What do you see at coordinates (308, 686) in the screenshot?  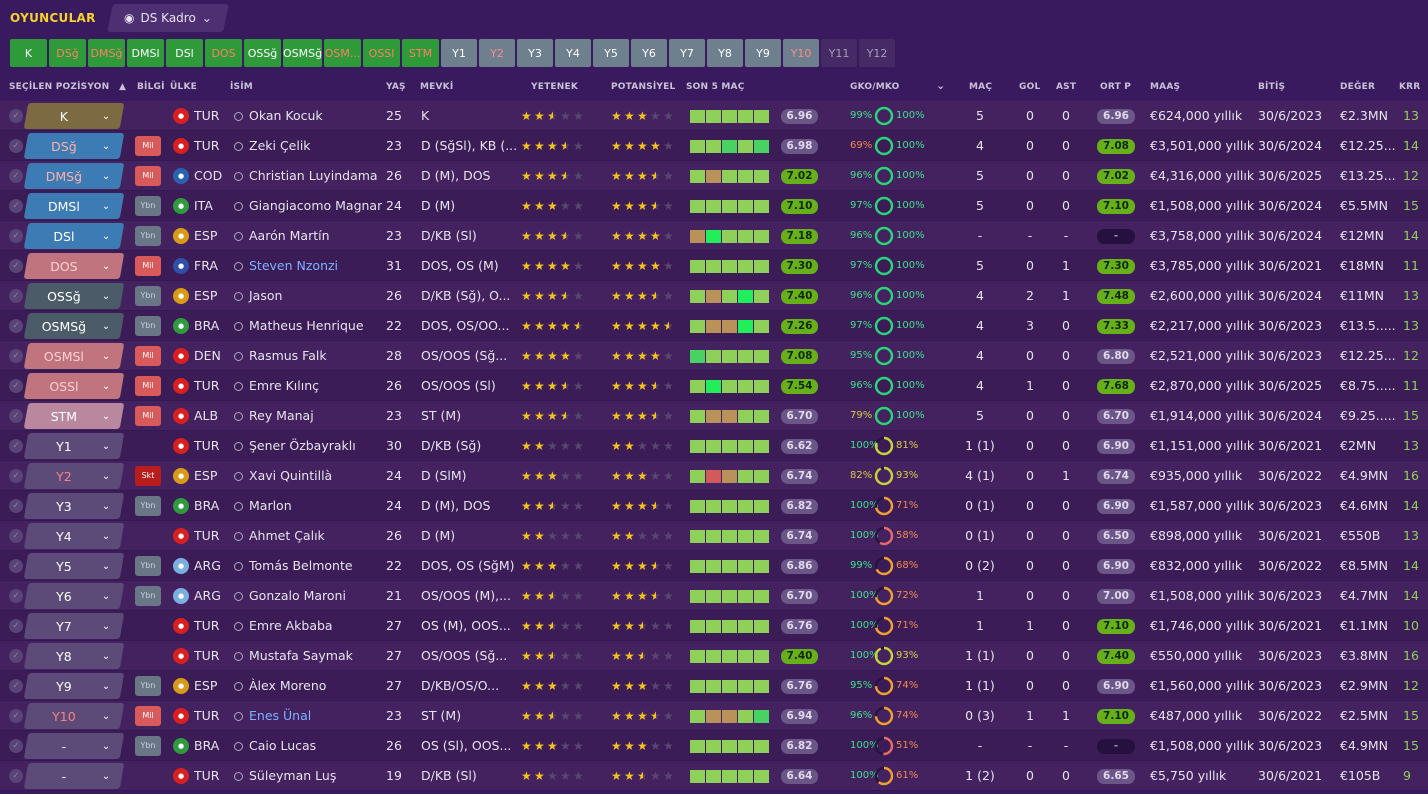 I see `player-name: Àlex Moreno` at bounding box center [308, 686].